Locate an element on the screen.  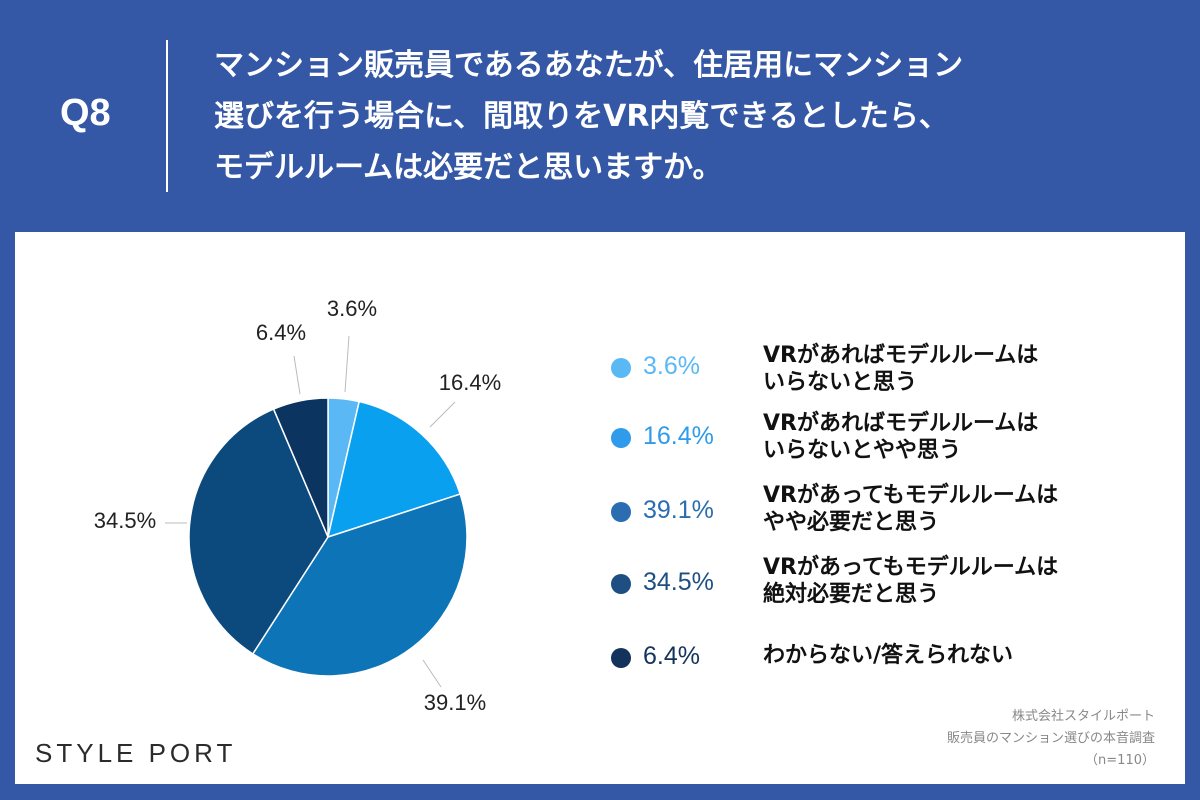
legend-label-4-line2: 絶対必要だと思う is located at coordinates (851, 594).